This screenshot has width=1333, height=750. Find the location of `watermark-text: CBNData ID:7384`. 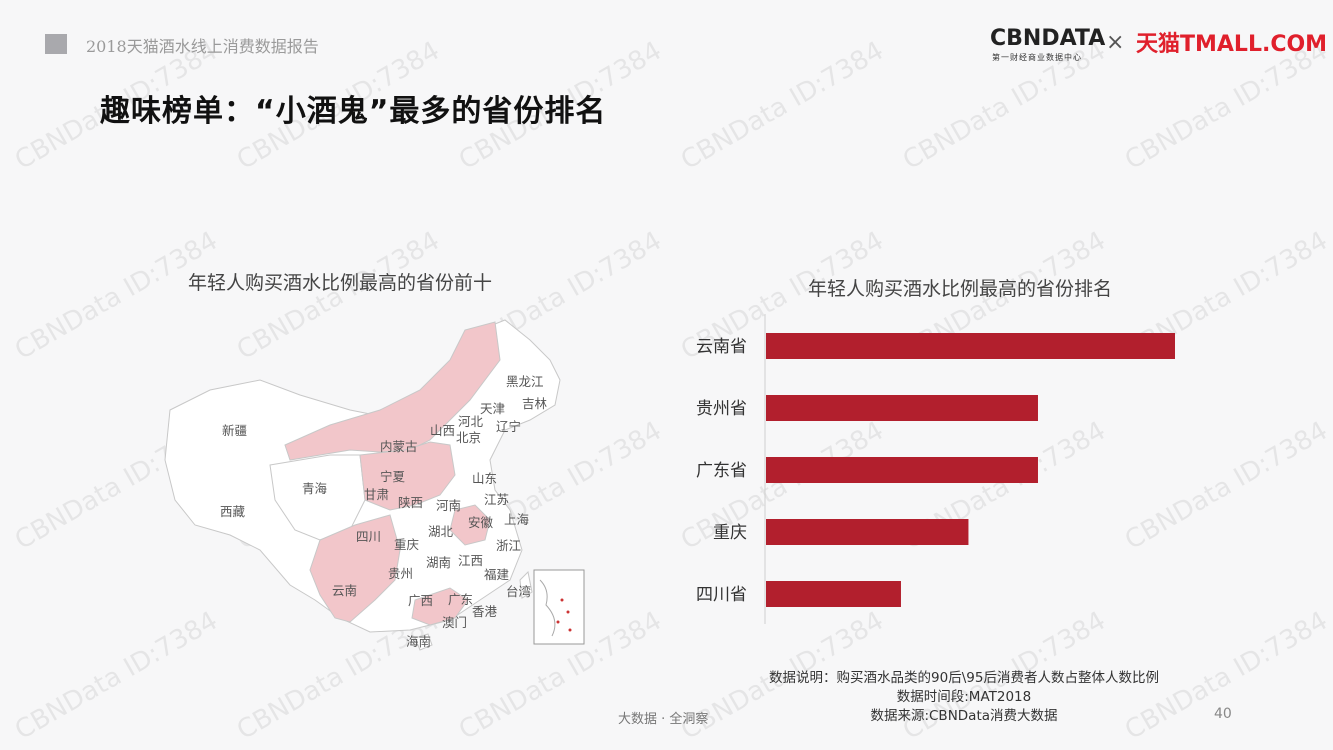

watermark-text: CBNData ID:7384 is located at coordinates (782, 105).